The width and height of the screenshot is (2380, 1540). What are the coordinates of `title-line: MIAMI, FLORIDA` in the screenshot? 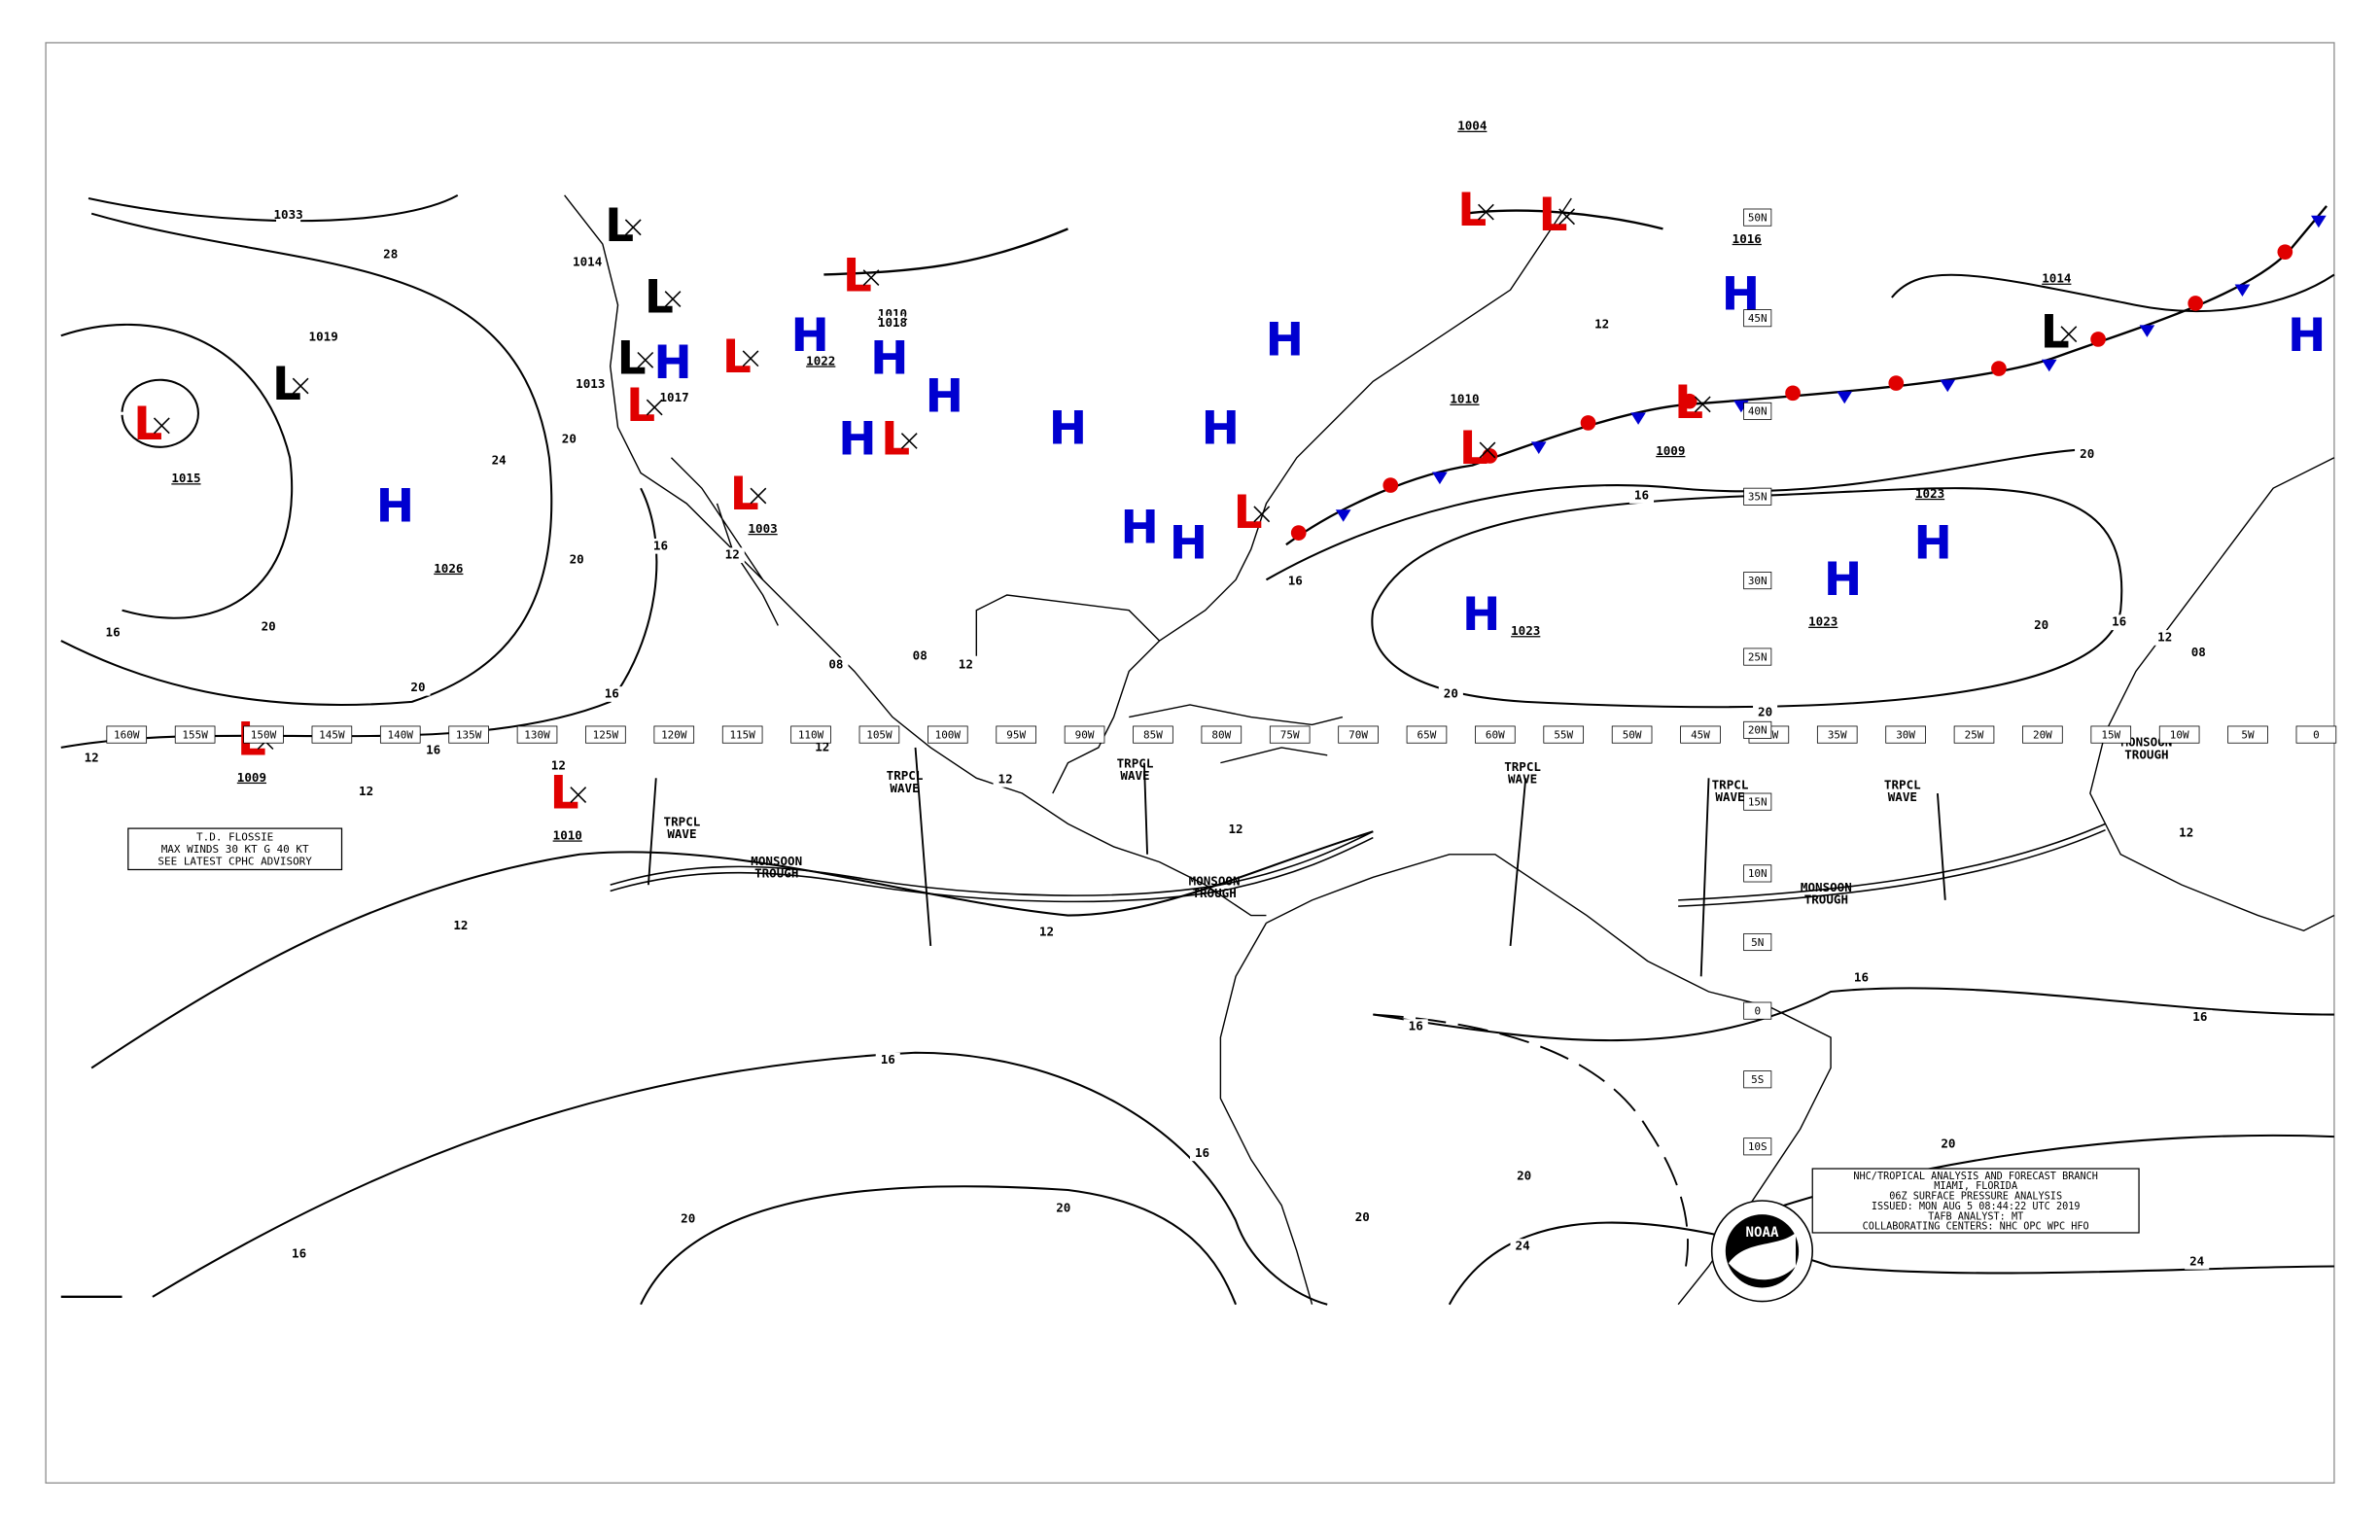 It's located at (1975, 1186).